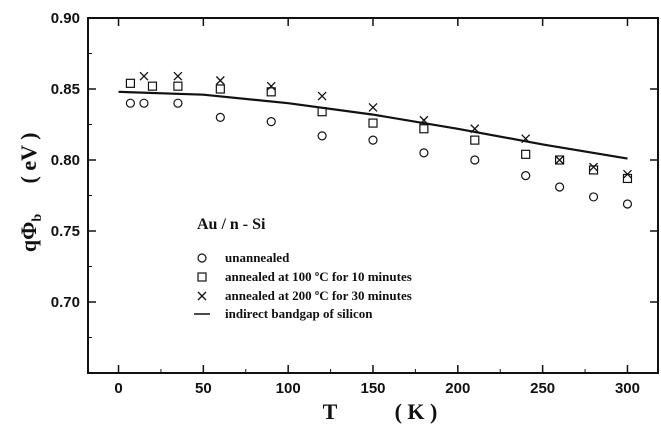  Describe the element at coordinates (65, 18) in the screenshot. I see `y-tick-label: 0.90` at that location.